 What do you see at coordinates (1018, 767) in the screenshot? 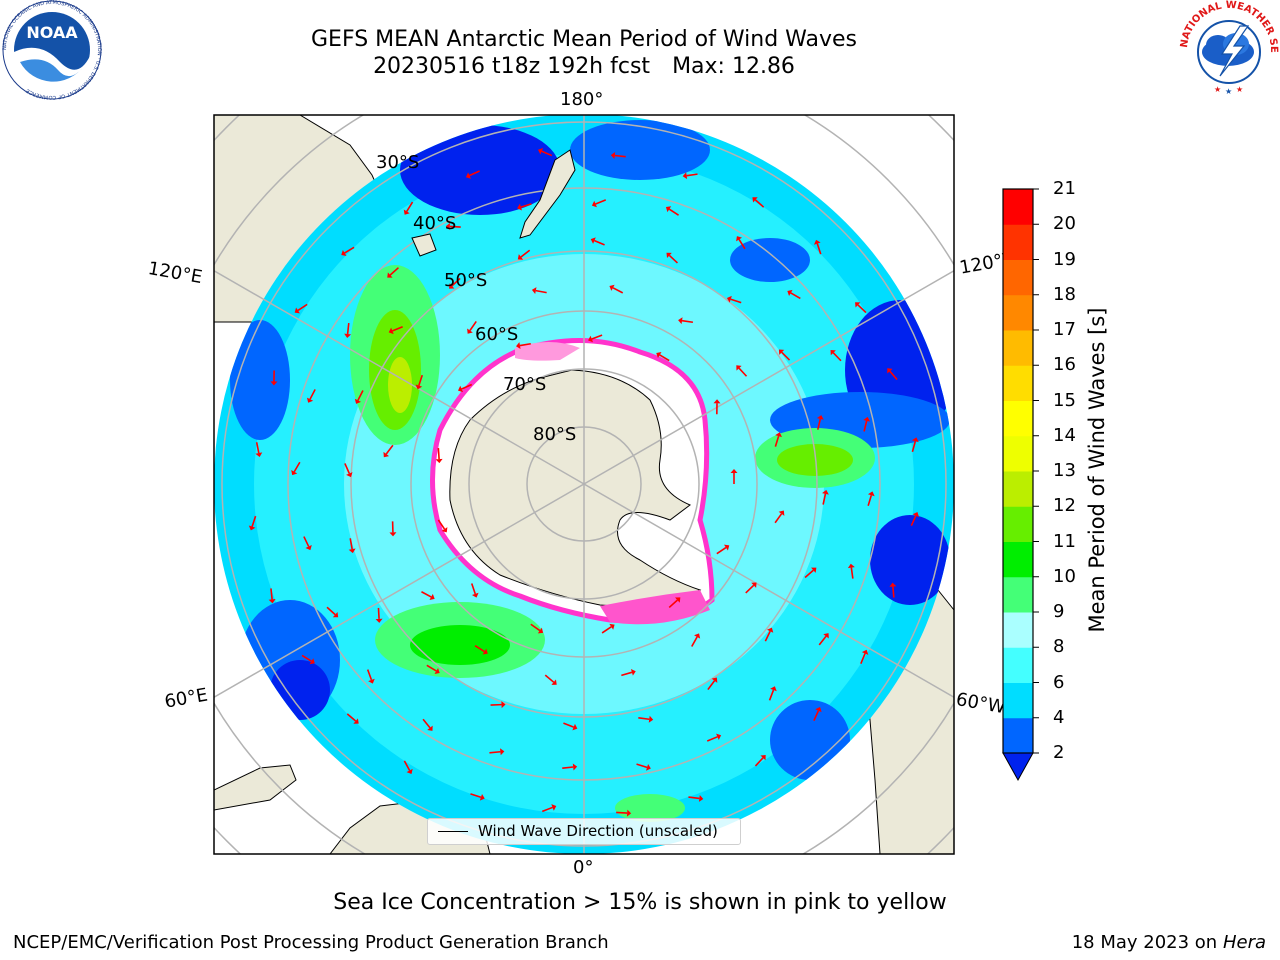
I see `colorbar-extend-triangle` at bounding box center [1018, 767].